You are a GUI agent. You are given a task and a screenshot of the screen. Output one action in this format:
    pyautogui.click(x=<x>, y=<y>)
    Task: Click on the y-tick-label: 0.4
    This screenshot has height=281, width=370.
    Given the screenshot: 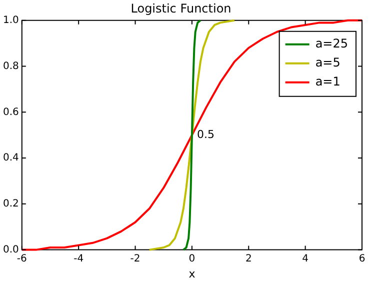 What is the action you would take?
    pyautogui.click(x=10, y=158)
    